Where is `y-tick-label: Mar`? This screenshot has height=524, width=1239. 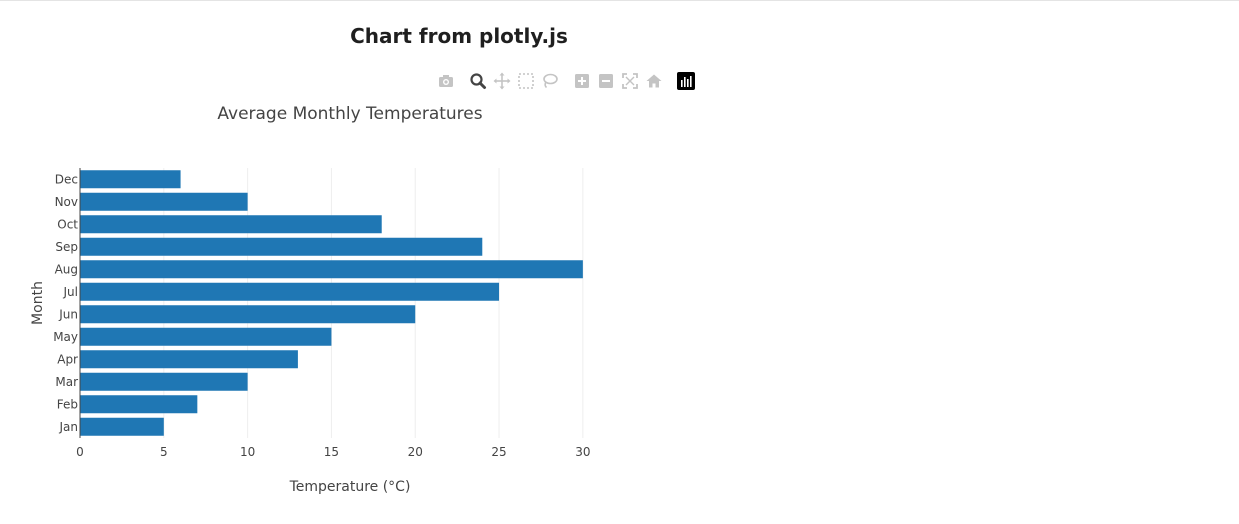
y-tick-label: Mar is located at coordinates (66, 382).